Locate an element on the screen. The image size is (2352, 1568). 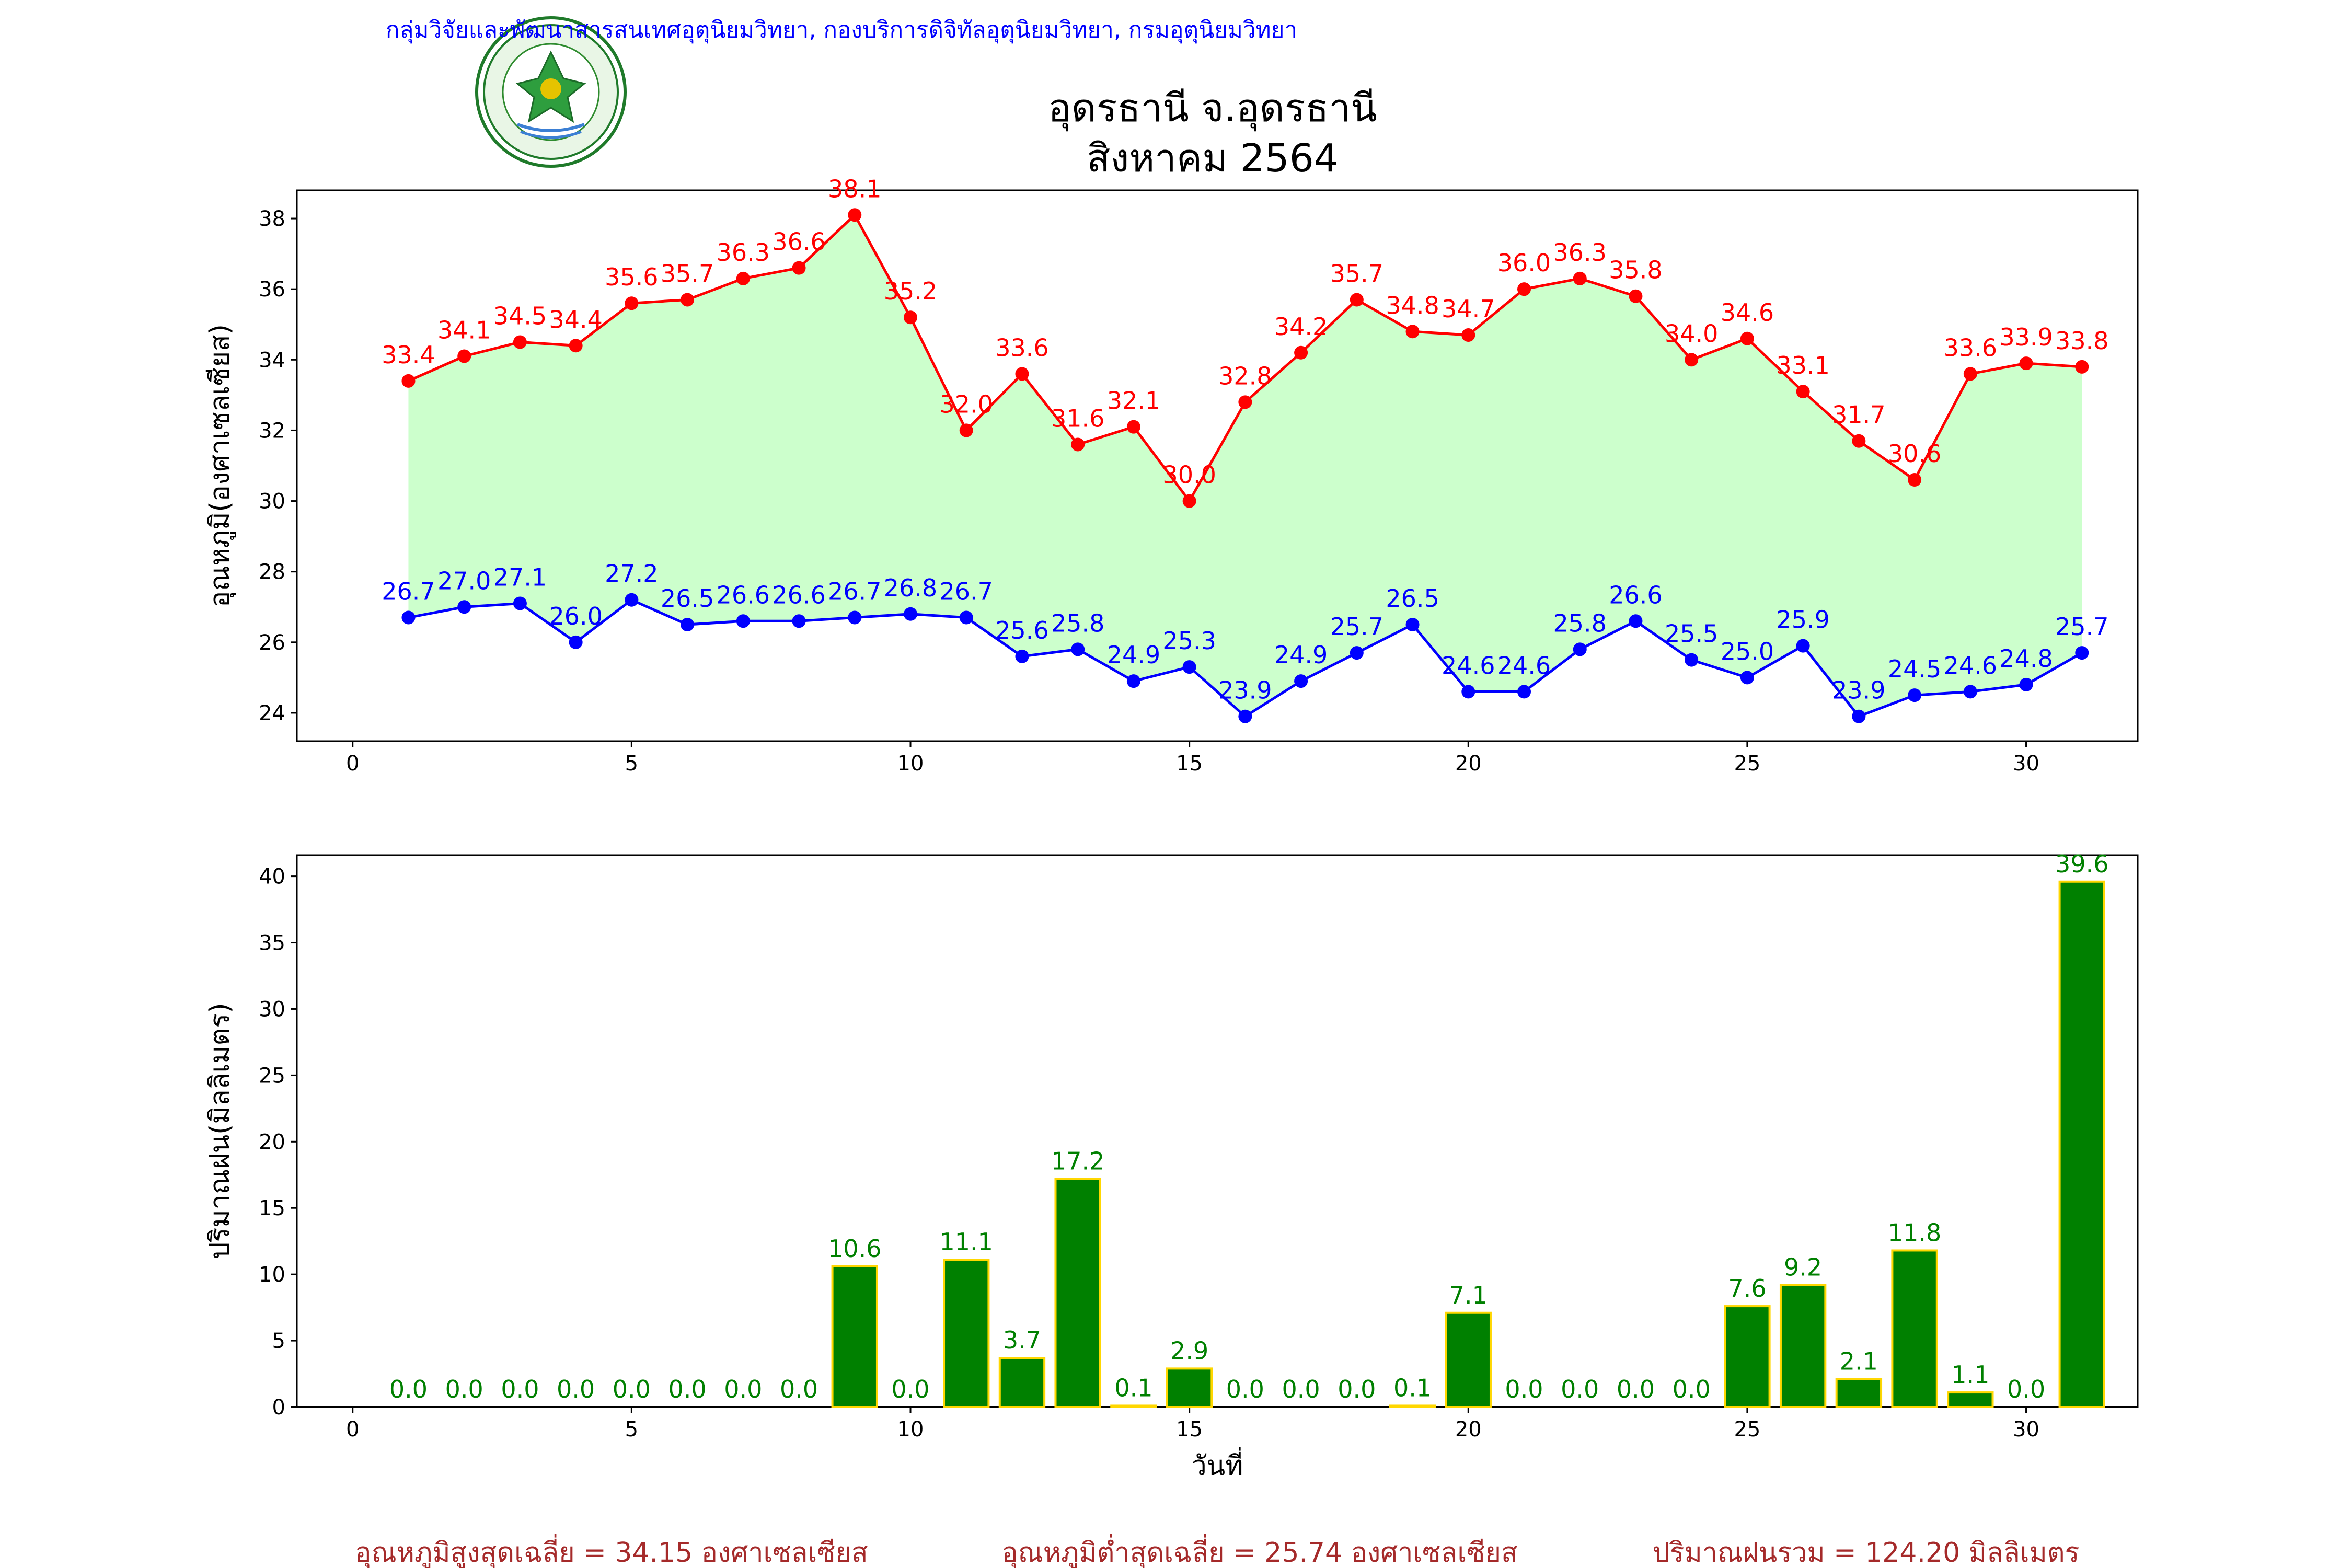
rain-bar-label: 10.6 is located at coordinates (854, 1249).